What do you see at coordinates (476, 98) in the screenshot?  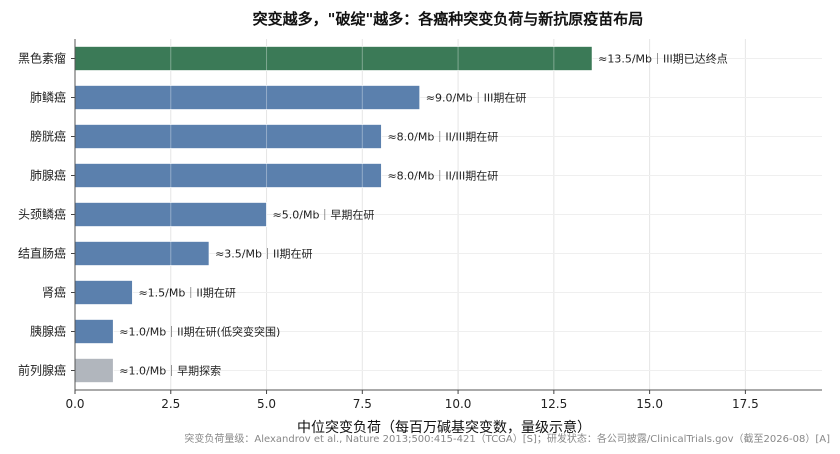 I see `bar-label-1: ≈9.0/Mb｜III期在研` at bounding box center [476, 98].